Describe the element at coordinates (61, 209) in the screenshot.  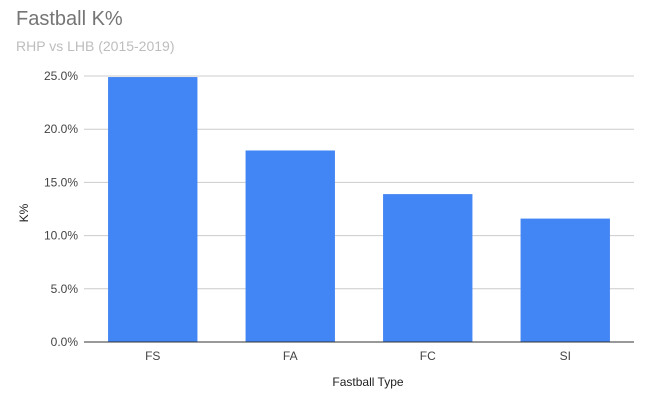
I see `y-axis-ticks: 0.0% 5.0% 10.0% 15.0% 20.0% 25.0%` at that location.